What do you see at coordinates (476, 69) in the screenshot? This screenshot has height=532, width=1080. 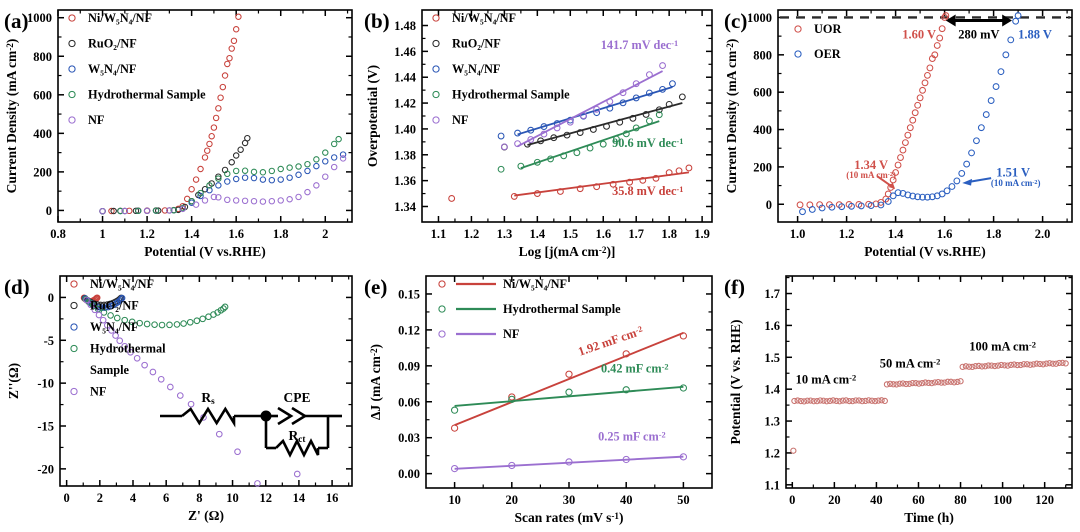 I see `legend-label: W₅N₄/NF` at bounding box center [476, 69].